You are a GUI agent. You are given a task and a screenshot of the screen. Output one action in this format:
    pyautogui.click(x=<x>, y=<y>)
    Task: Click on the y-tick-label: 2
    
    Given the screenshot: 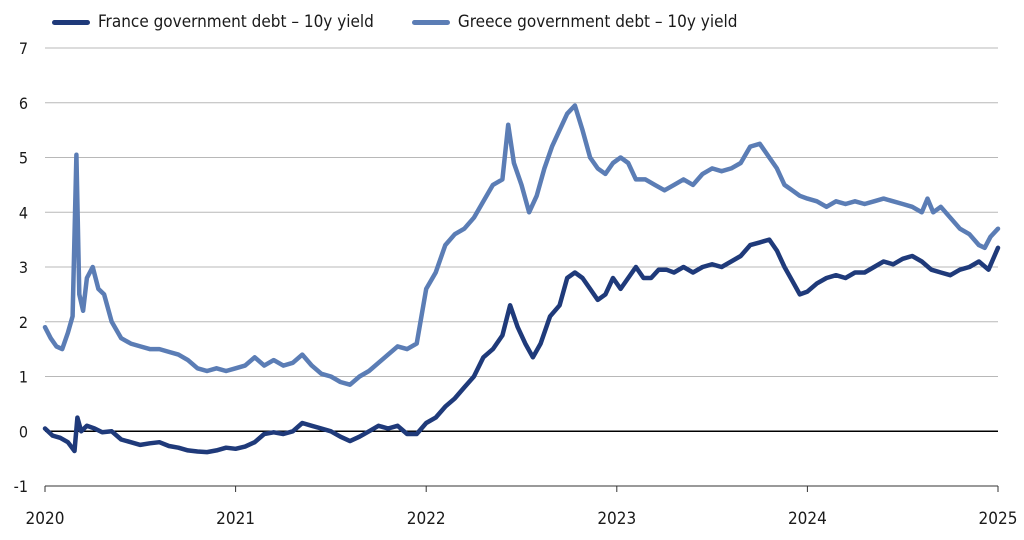 What is the action you would take?
    pyautogui.click(x=23, y=322)
    